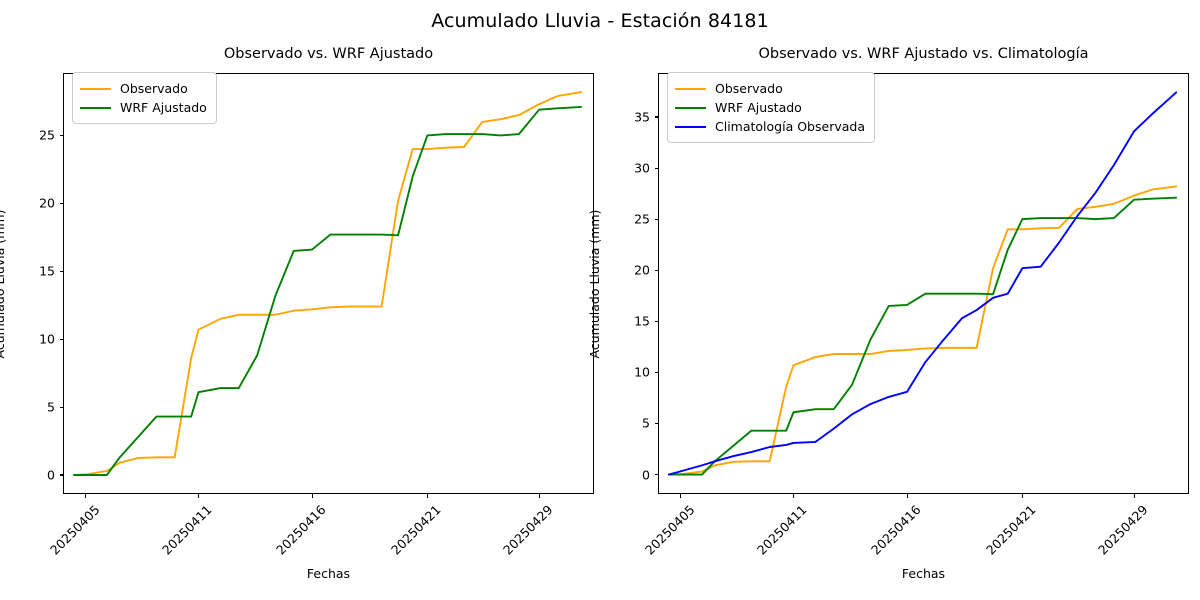 The image size is (1200, 600). I want to click on y-tick-label: 35, so click(642, 117).